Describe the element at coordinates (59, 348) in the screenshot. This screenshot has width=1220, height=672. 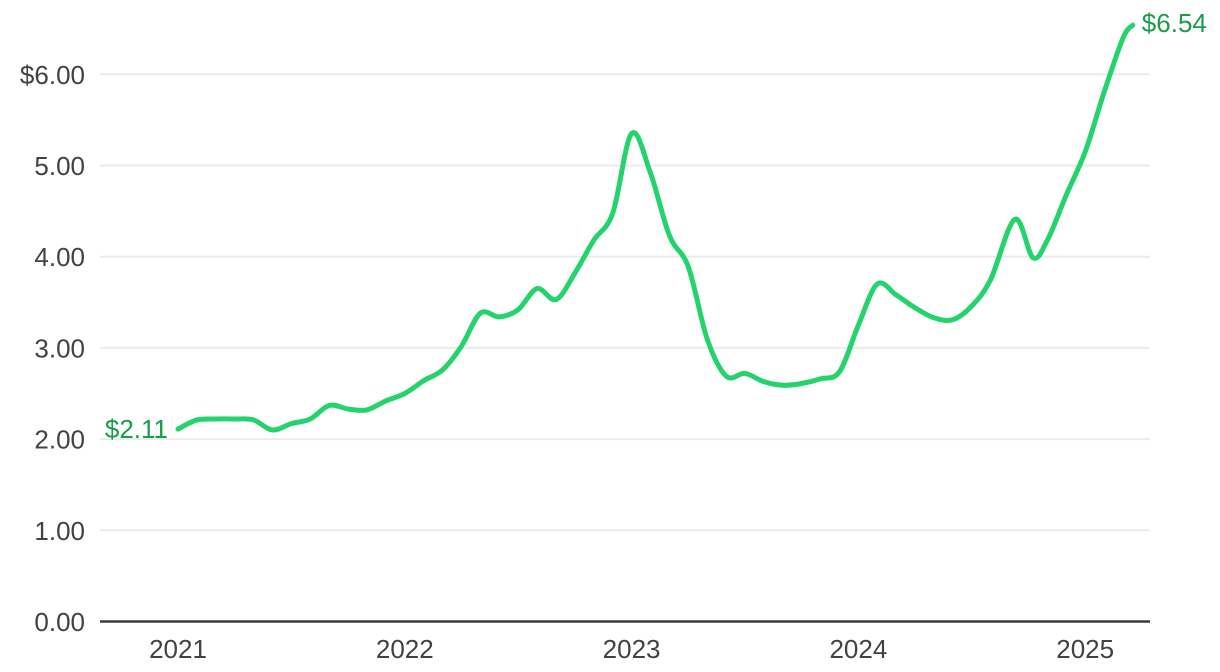
I see `y-tick-label: 3.00` at that location.